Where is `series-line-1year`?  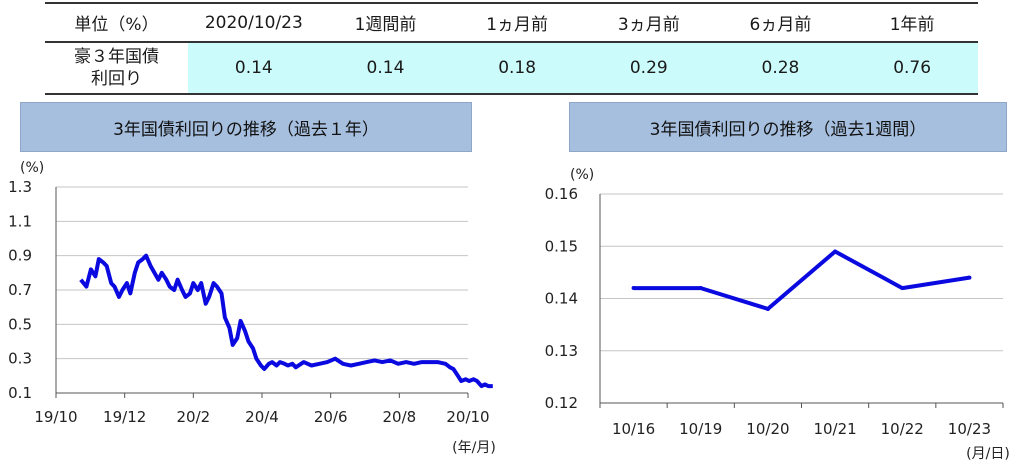 series-line-1year is located at coordinates (286, 321).